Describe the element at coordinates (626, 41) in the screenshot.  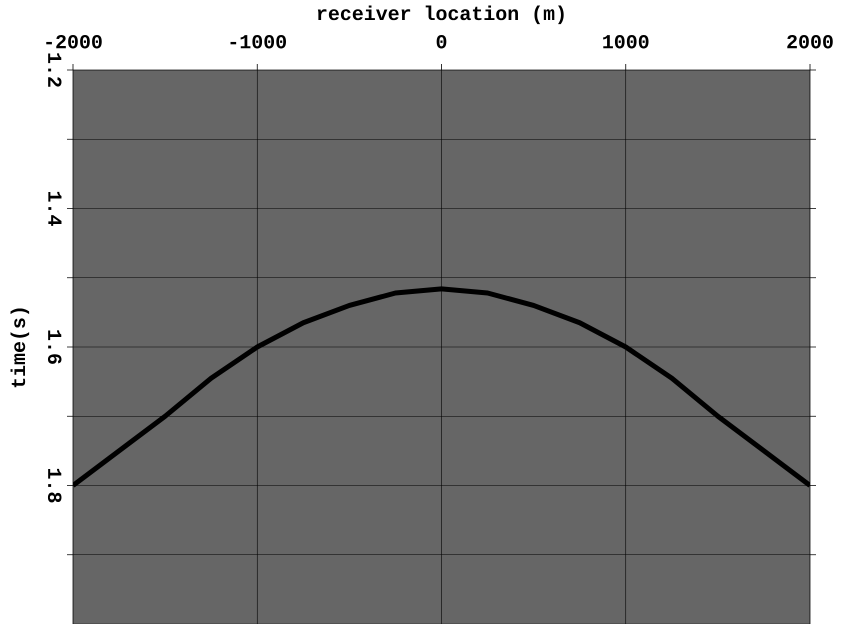
I see `x-tick-label: 1000` at that location.